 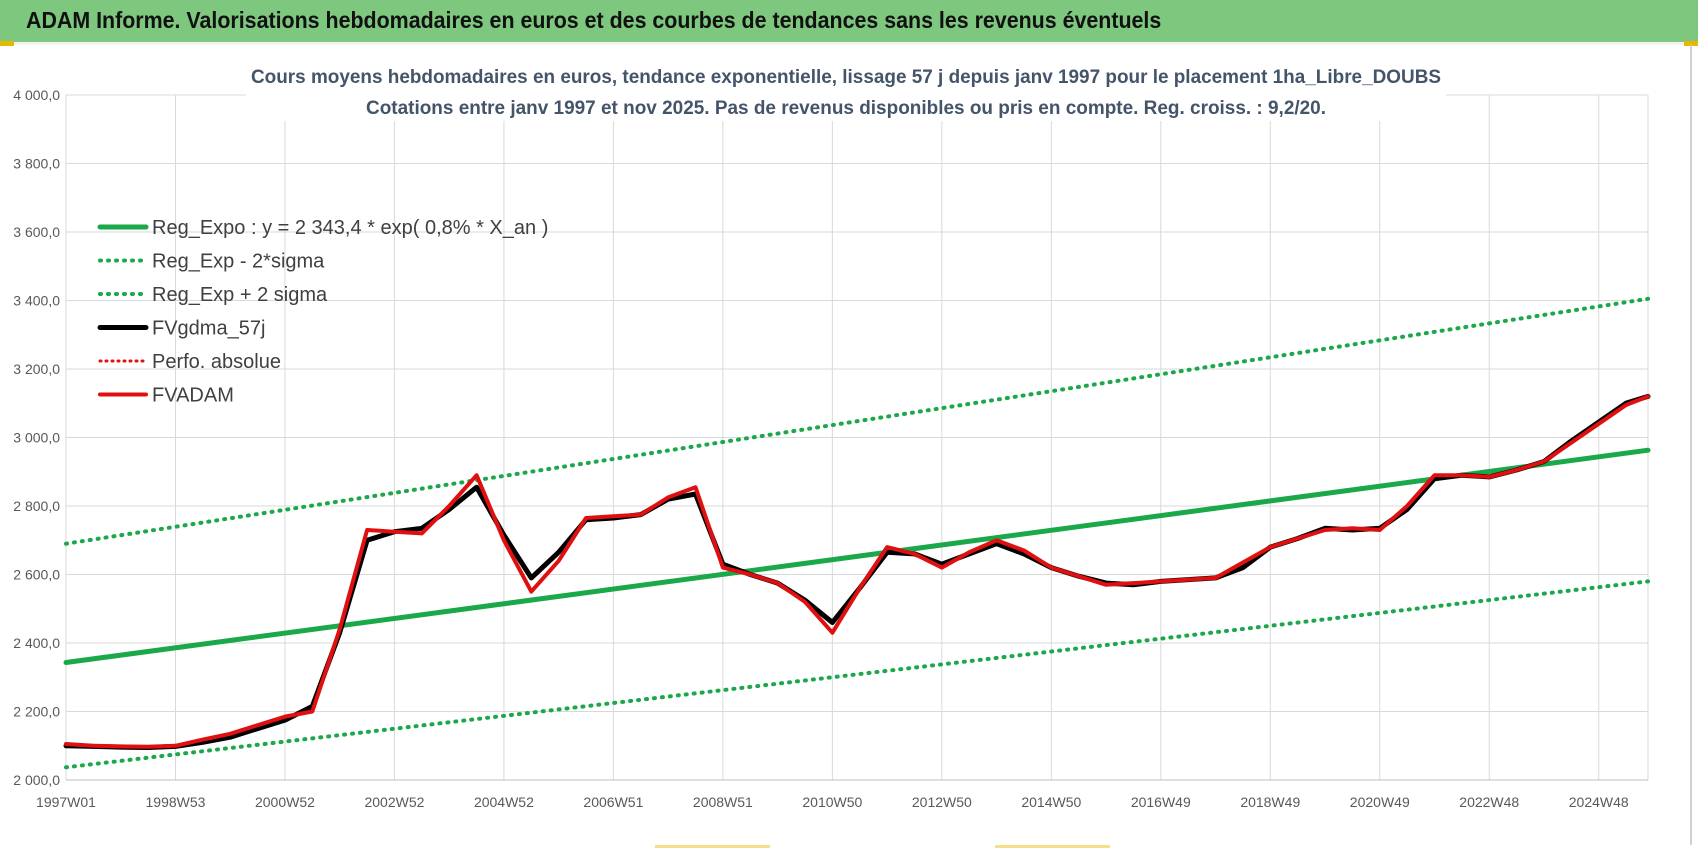 What do you see at coordinates (285, 802) in the screenshot?
I see `x-tick-label: 2000W52` at bounding box center [285, 802].